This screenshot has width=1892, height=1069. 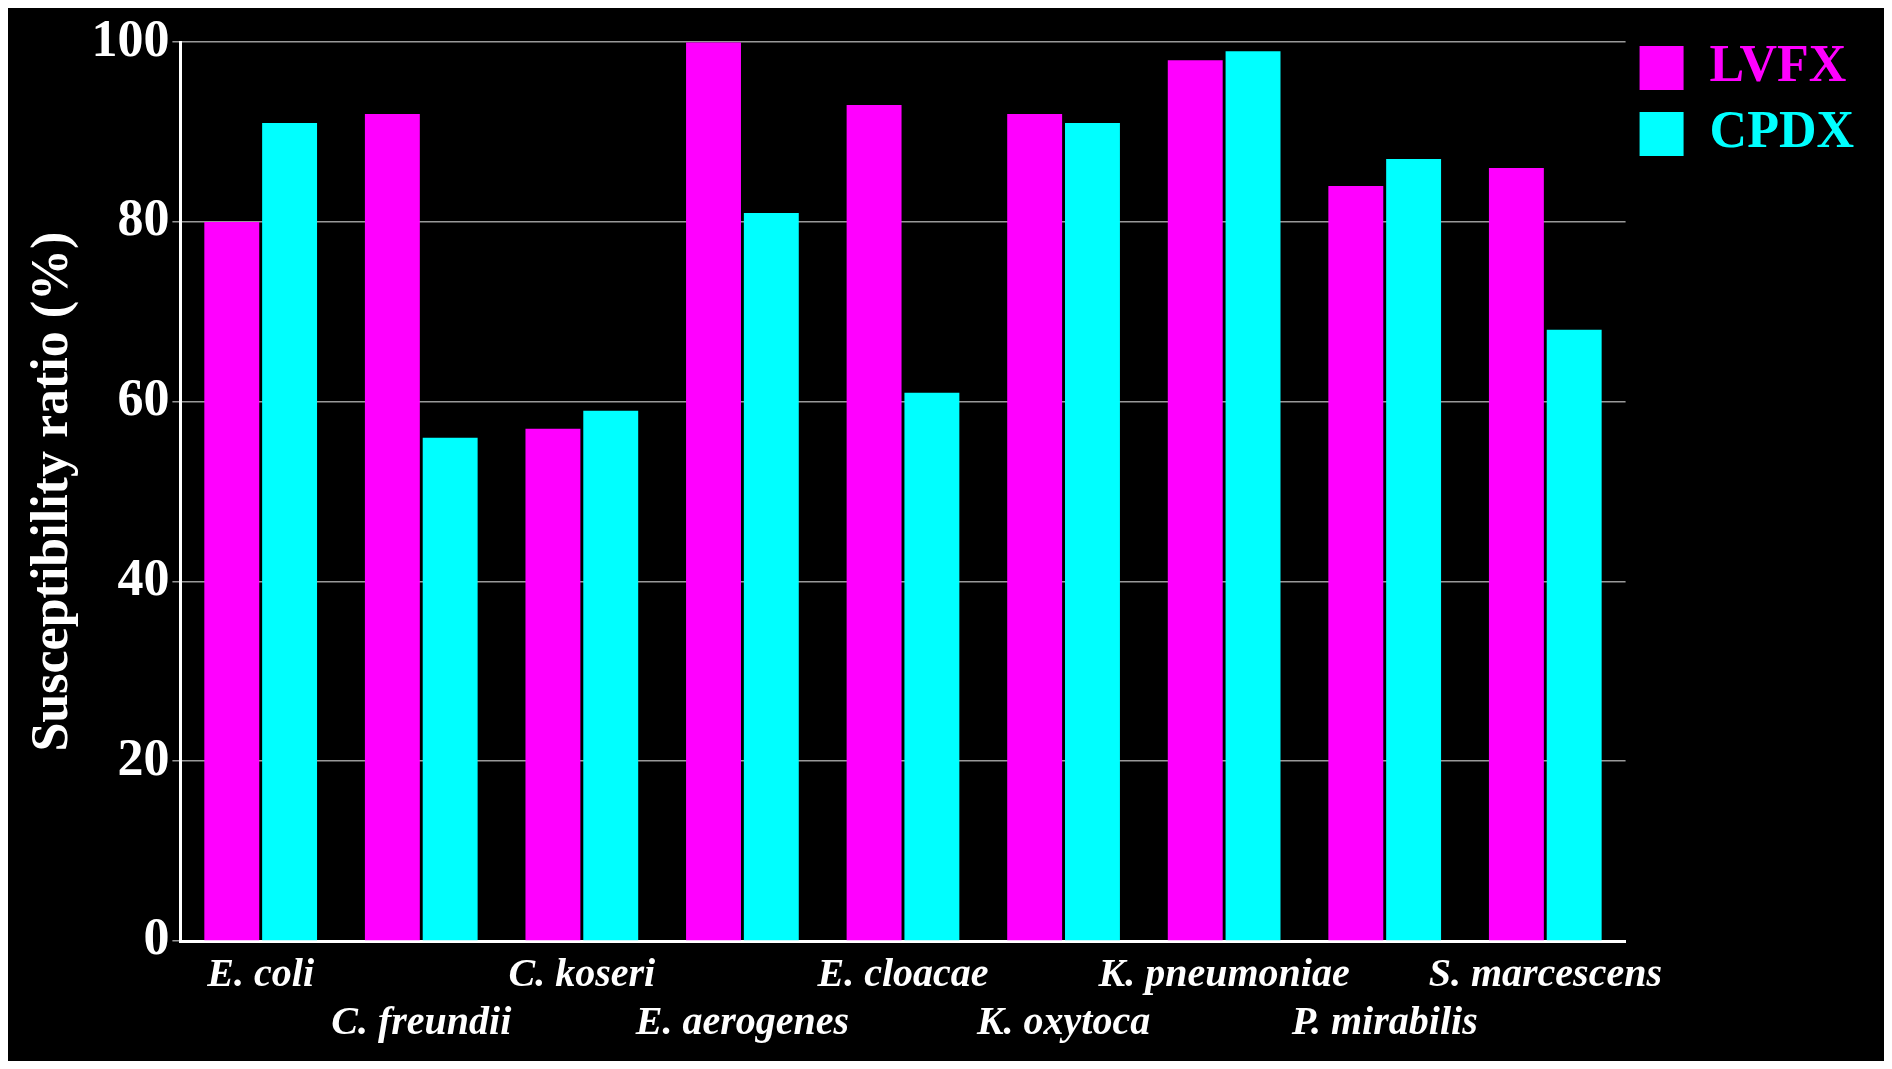 What do you see at coordinates (143, 757) in the screenshot?
I see `y-tick-label: 20` at bounding box center [143, 757].